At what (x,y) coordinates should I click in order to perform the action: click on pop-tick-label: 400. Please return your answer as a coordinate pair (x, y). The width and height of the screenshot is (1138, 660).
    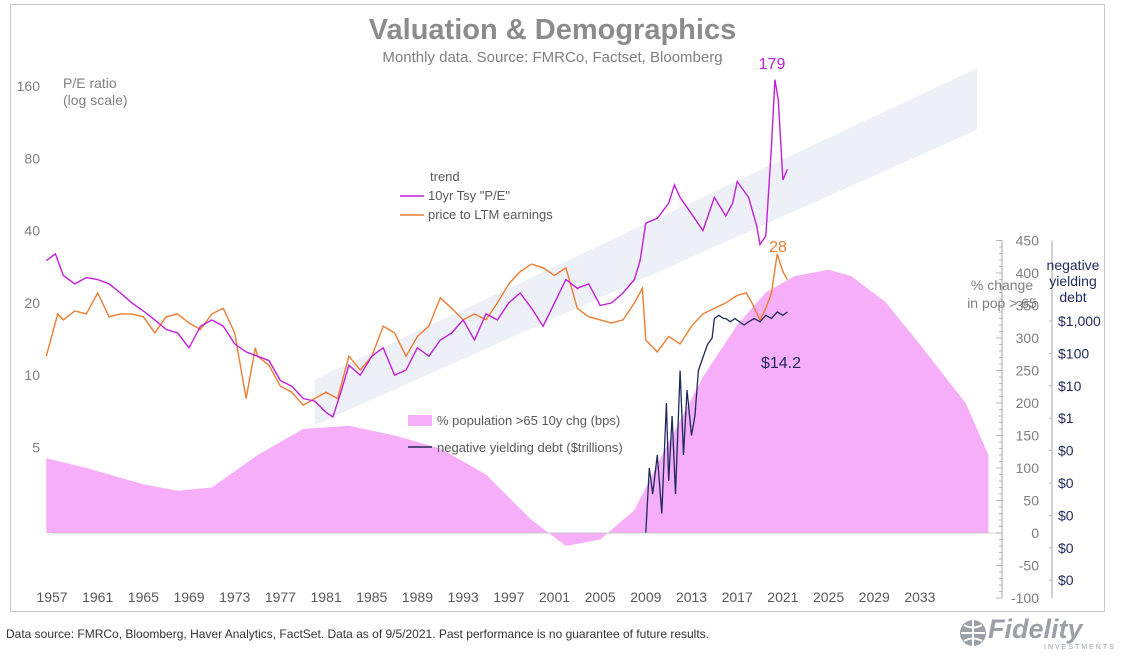
    Looking at the image, I should click on (1028, 273).